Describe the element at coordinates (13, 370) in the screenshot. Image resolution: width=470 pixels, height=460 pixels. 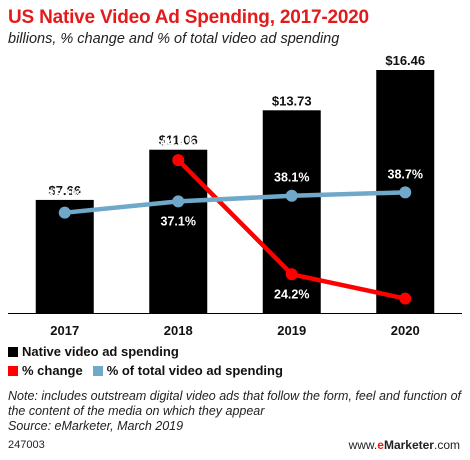
I see `legend-swatch-change` at that location.